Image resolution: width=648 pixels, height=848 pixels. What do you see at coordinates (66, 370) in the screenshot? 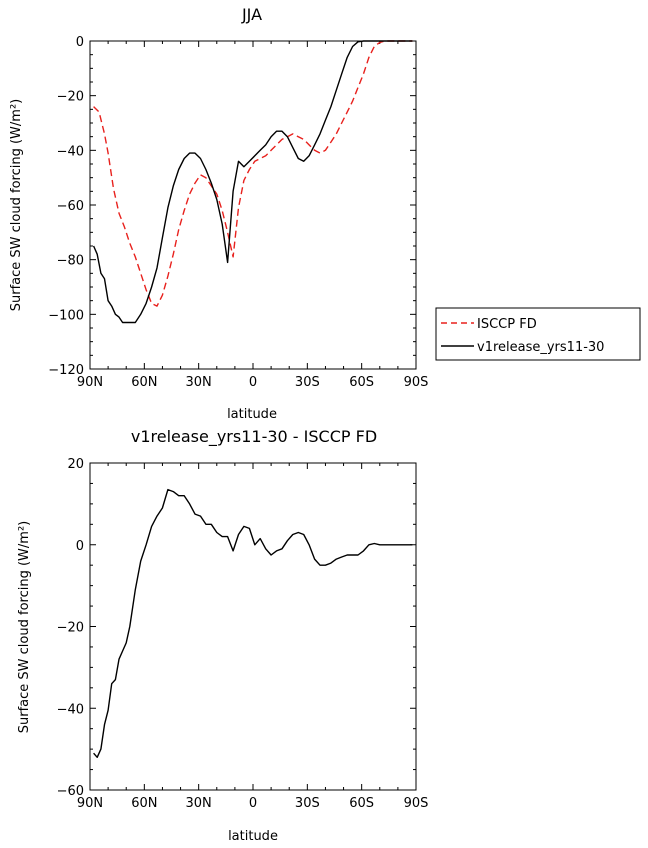
I see `y-tick-label: −120` at bounding box center [66, 370].